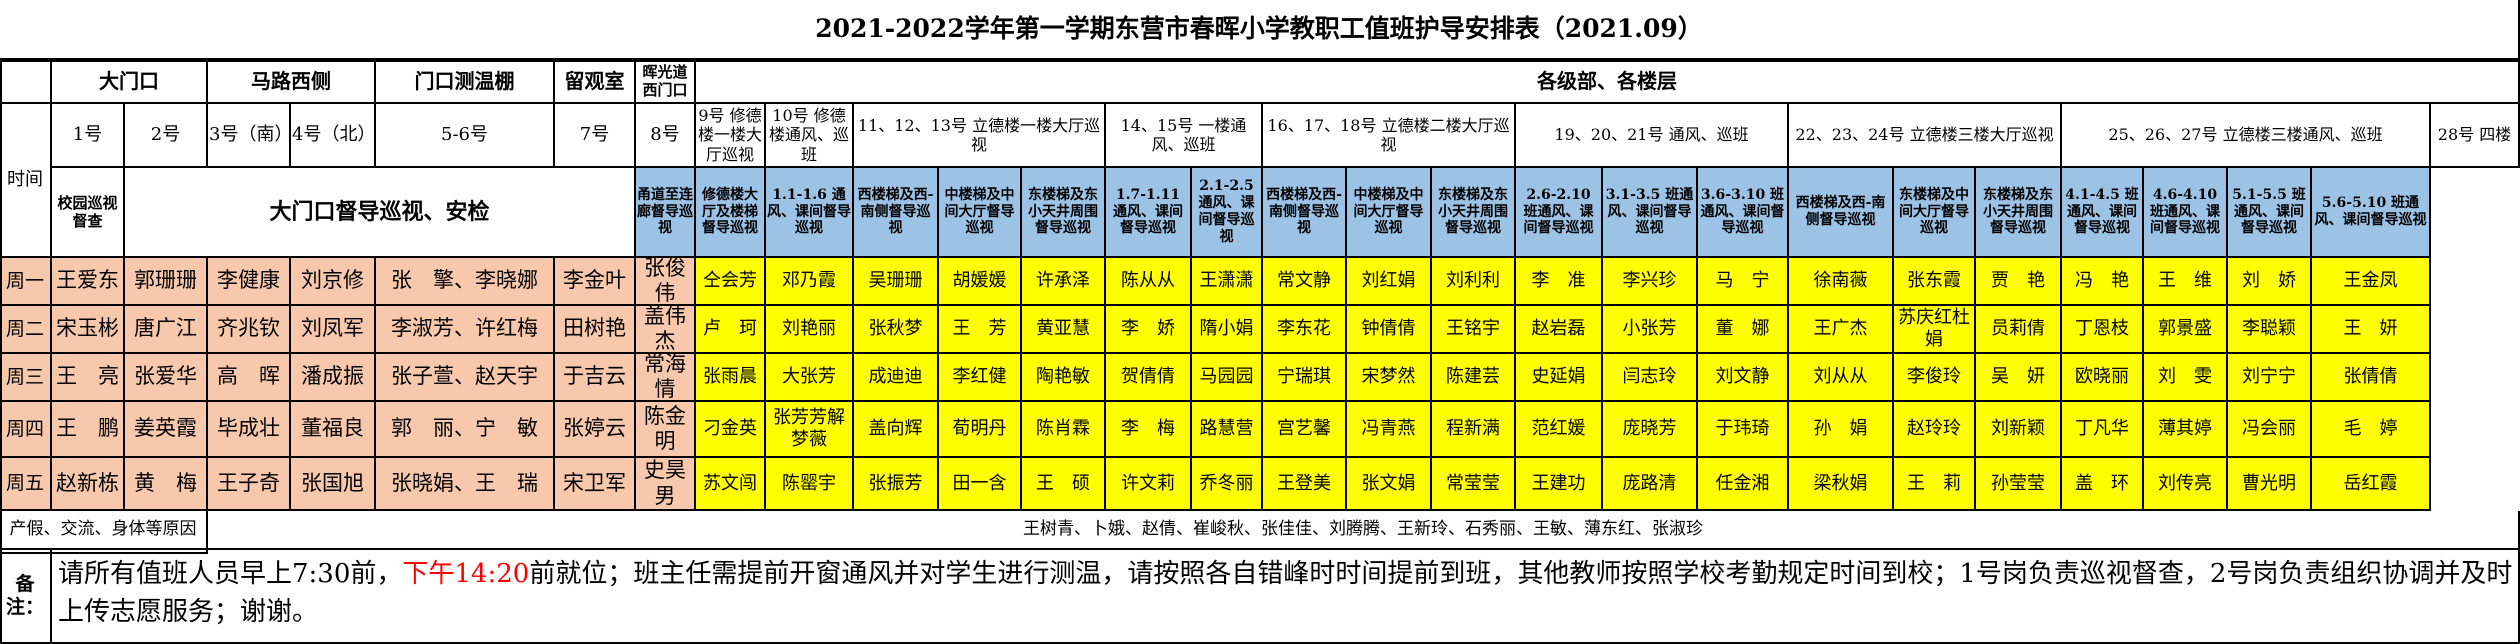  What do you see at coordinates (1364, 530) in the screenshot?
I see `leave-names: 王树青、卜娥、赵倩、崔峻秋、张佳佳、刘腾腾、王新玲、石秀丽、王敏、薄东红、张淑珍` at bounding box center [1364, 530].